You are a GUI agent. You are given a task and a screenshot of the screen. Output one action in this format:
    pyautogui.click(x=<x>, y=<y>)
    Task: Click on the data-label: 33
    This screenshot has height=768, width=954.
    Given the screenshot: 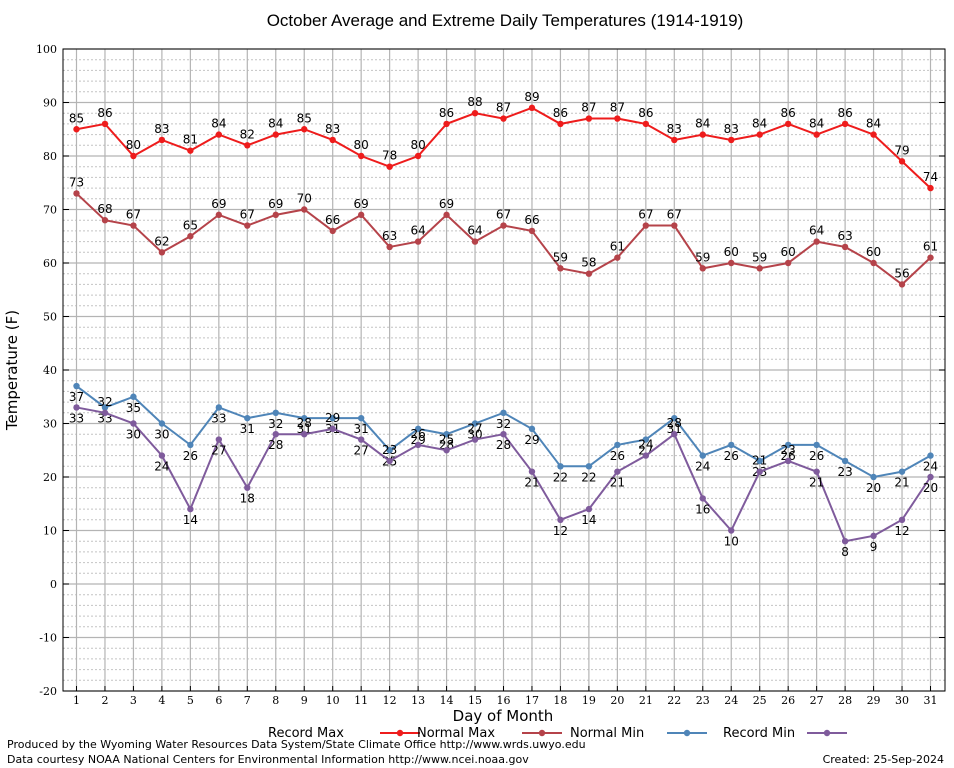 What is the action you would take?
    pyautogui.click(x=218, y=418)
    